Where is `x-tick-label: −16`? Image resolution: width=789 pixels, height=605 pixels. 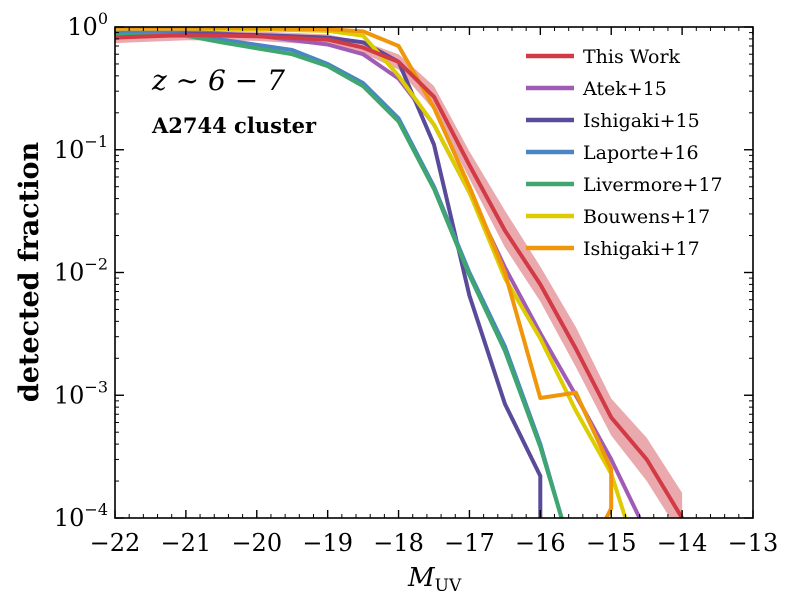
x-tick-label: −16 is located at coordinates (540, 543).